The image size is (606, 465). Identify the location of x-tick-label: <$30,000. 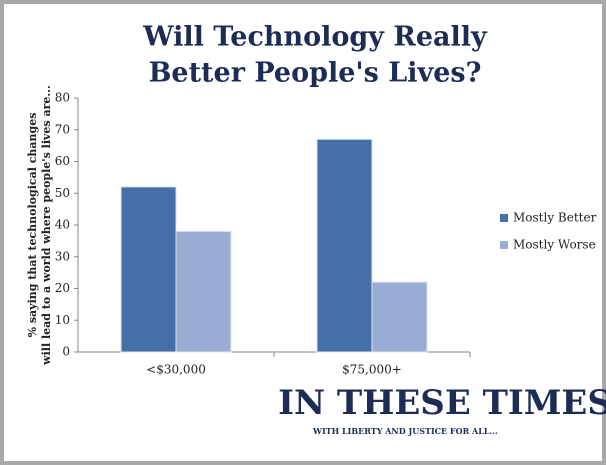
(176, 370).